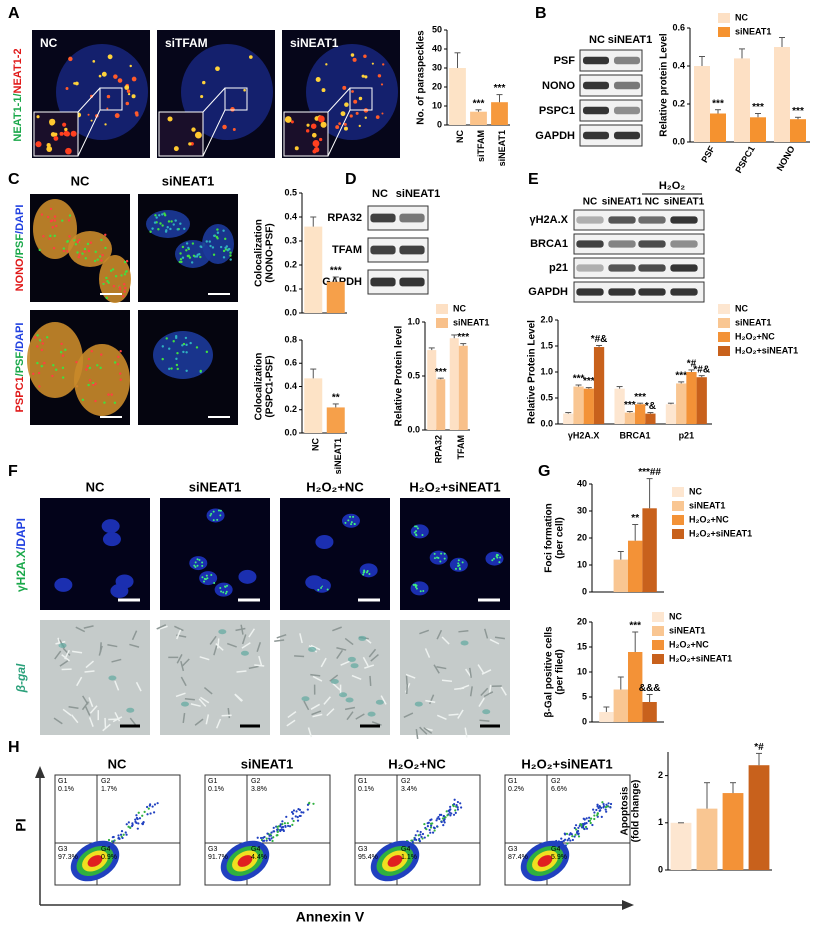  What do you see at coordinates (741, 17) in the screenshot?
I see `legend-label: NC` at bounding box center [741, 17].